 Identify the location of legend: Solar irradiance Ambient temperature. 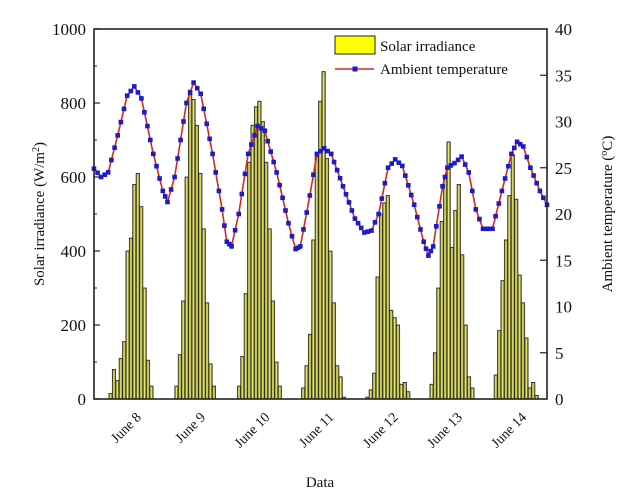
(421, 56).